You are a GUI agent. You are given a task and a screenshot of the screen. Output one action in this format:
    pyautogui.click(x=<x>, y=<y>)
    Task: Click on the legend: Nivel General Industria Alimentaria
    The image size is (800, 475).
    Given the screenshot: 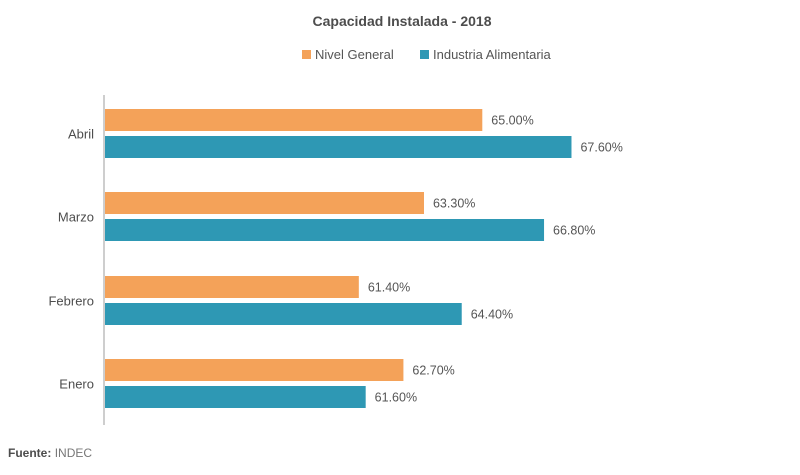 What is the action you would take?
    pyautogui.click(x=427, y=54)
    